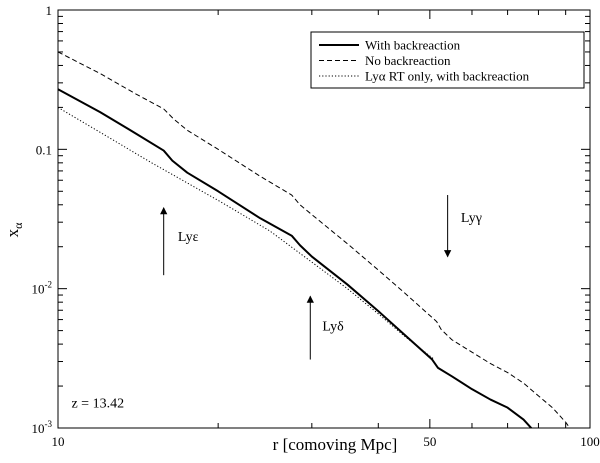  I want to click on y-tick-label: 0.1, so click(44, 149).